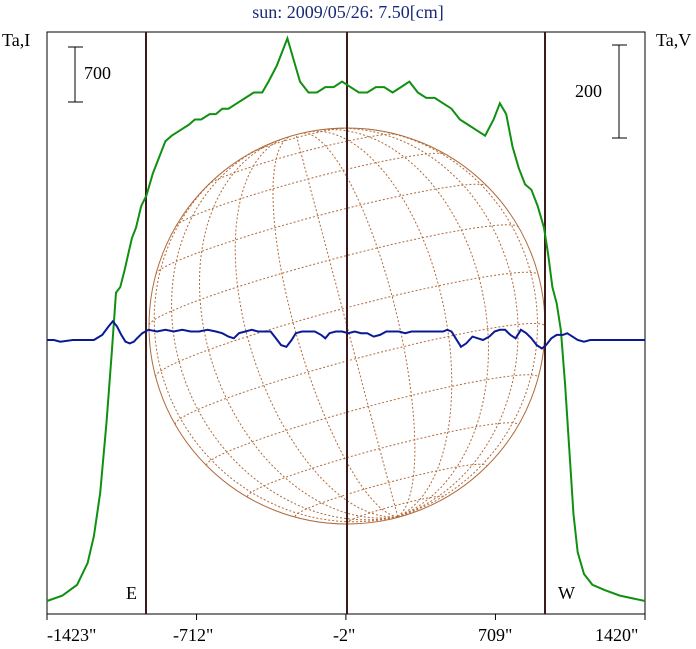  What do you see at coordinates (617, 635) in the screenshot?
I see `x-tick-label: 1420"` at bounding box center [617, 635].